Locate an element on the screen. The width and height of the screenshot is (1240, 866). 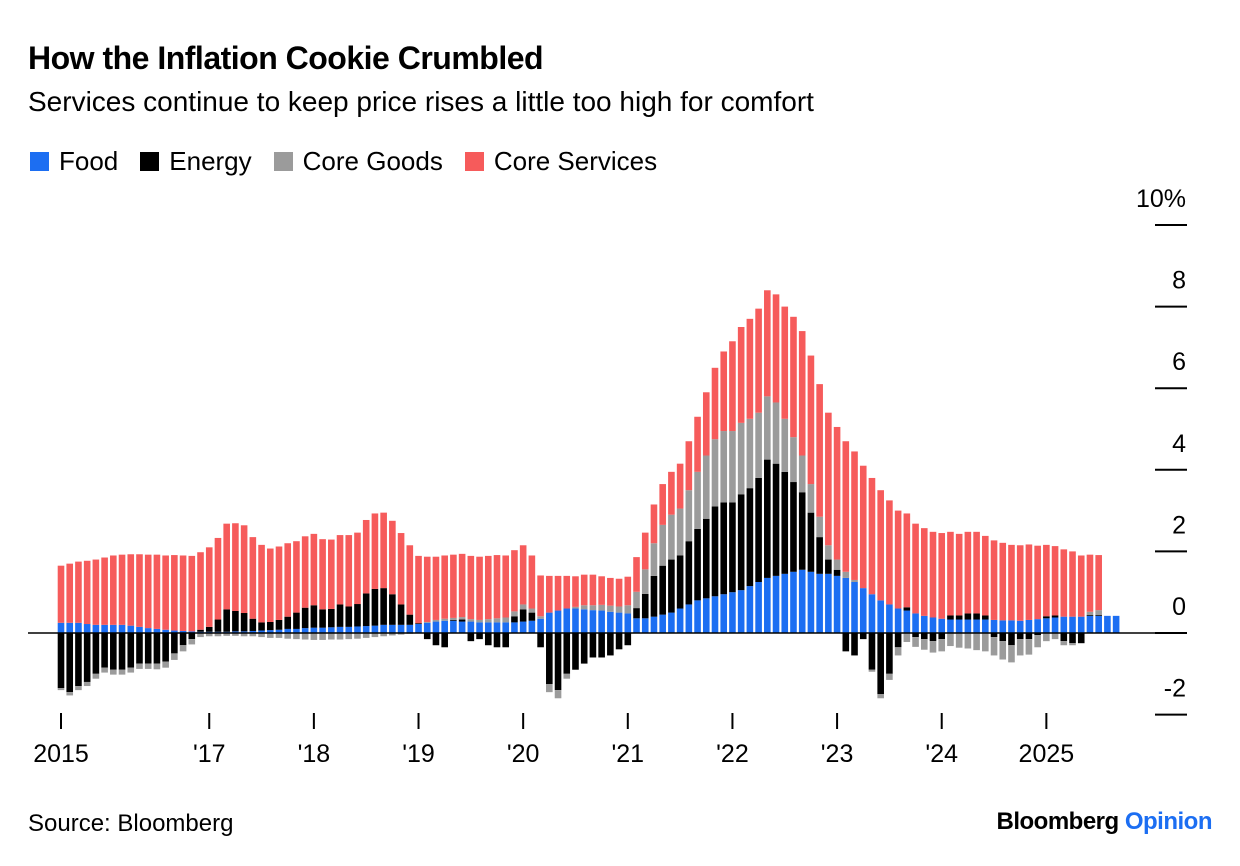
legend-label-core-goods: Core Goods is located at coordinates (372, 161).